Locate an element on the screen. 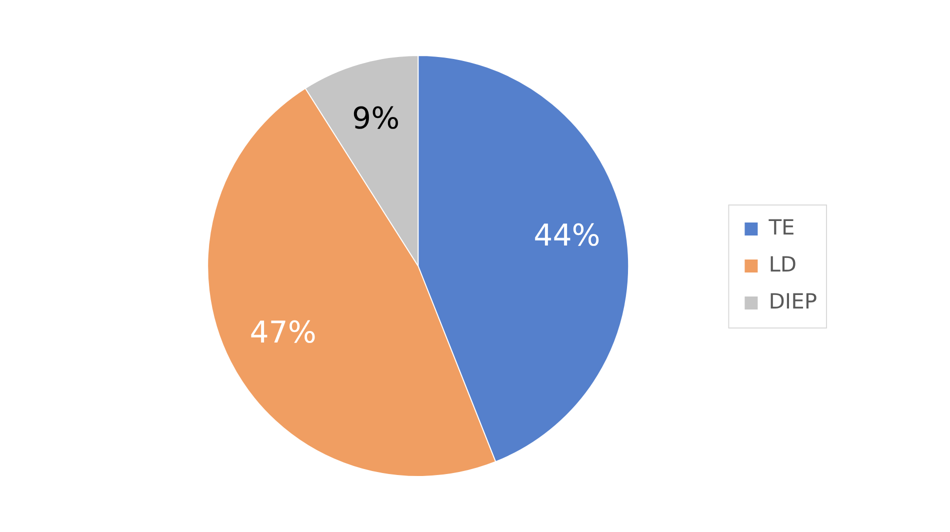 Image resolution: width=950 pixels, height=532 pixels. legend-label: TE is located at coordinates (781, 227).